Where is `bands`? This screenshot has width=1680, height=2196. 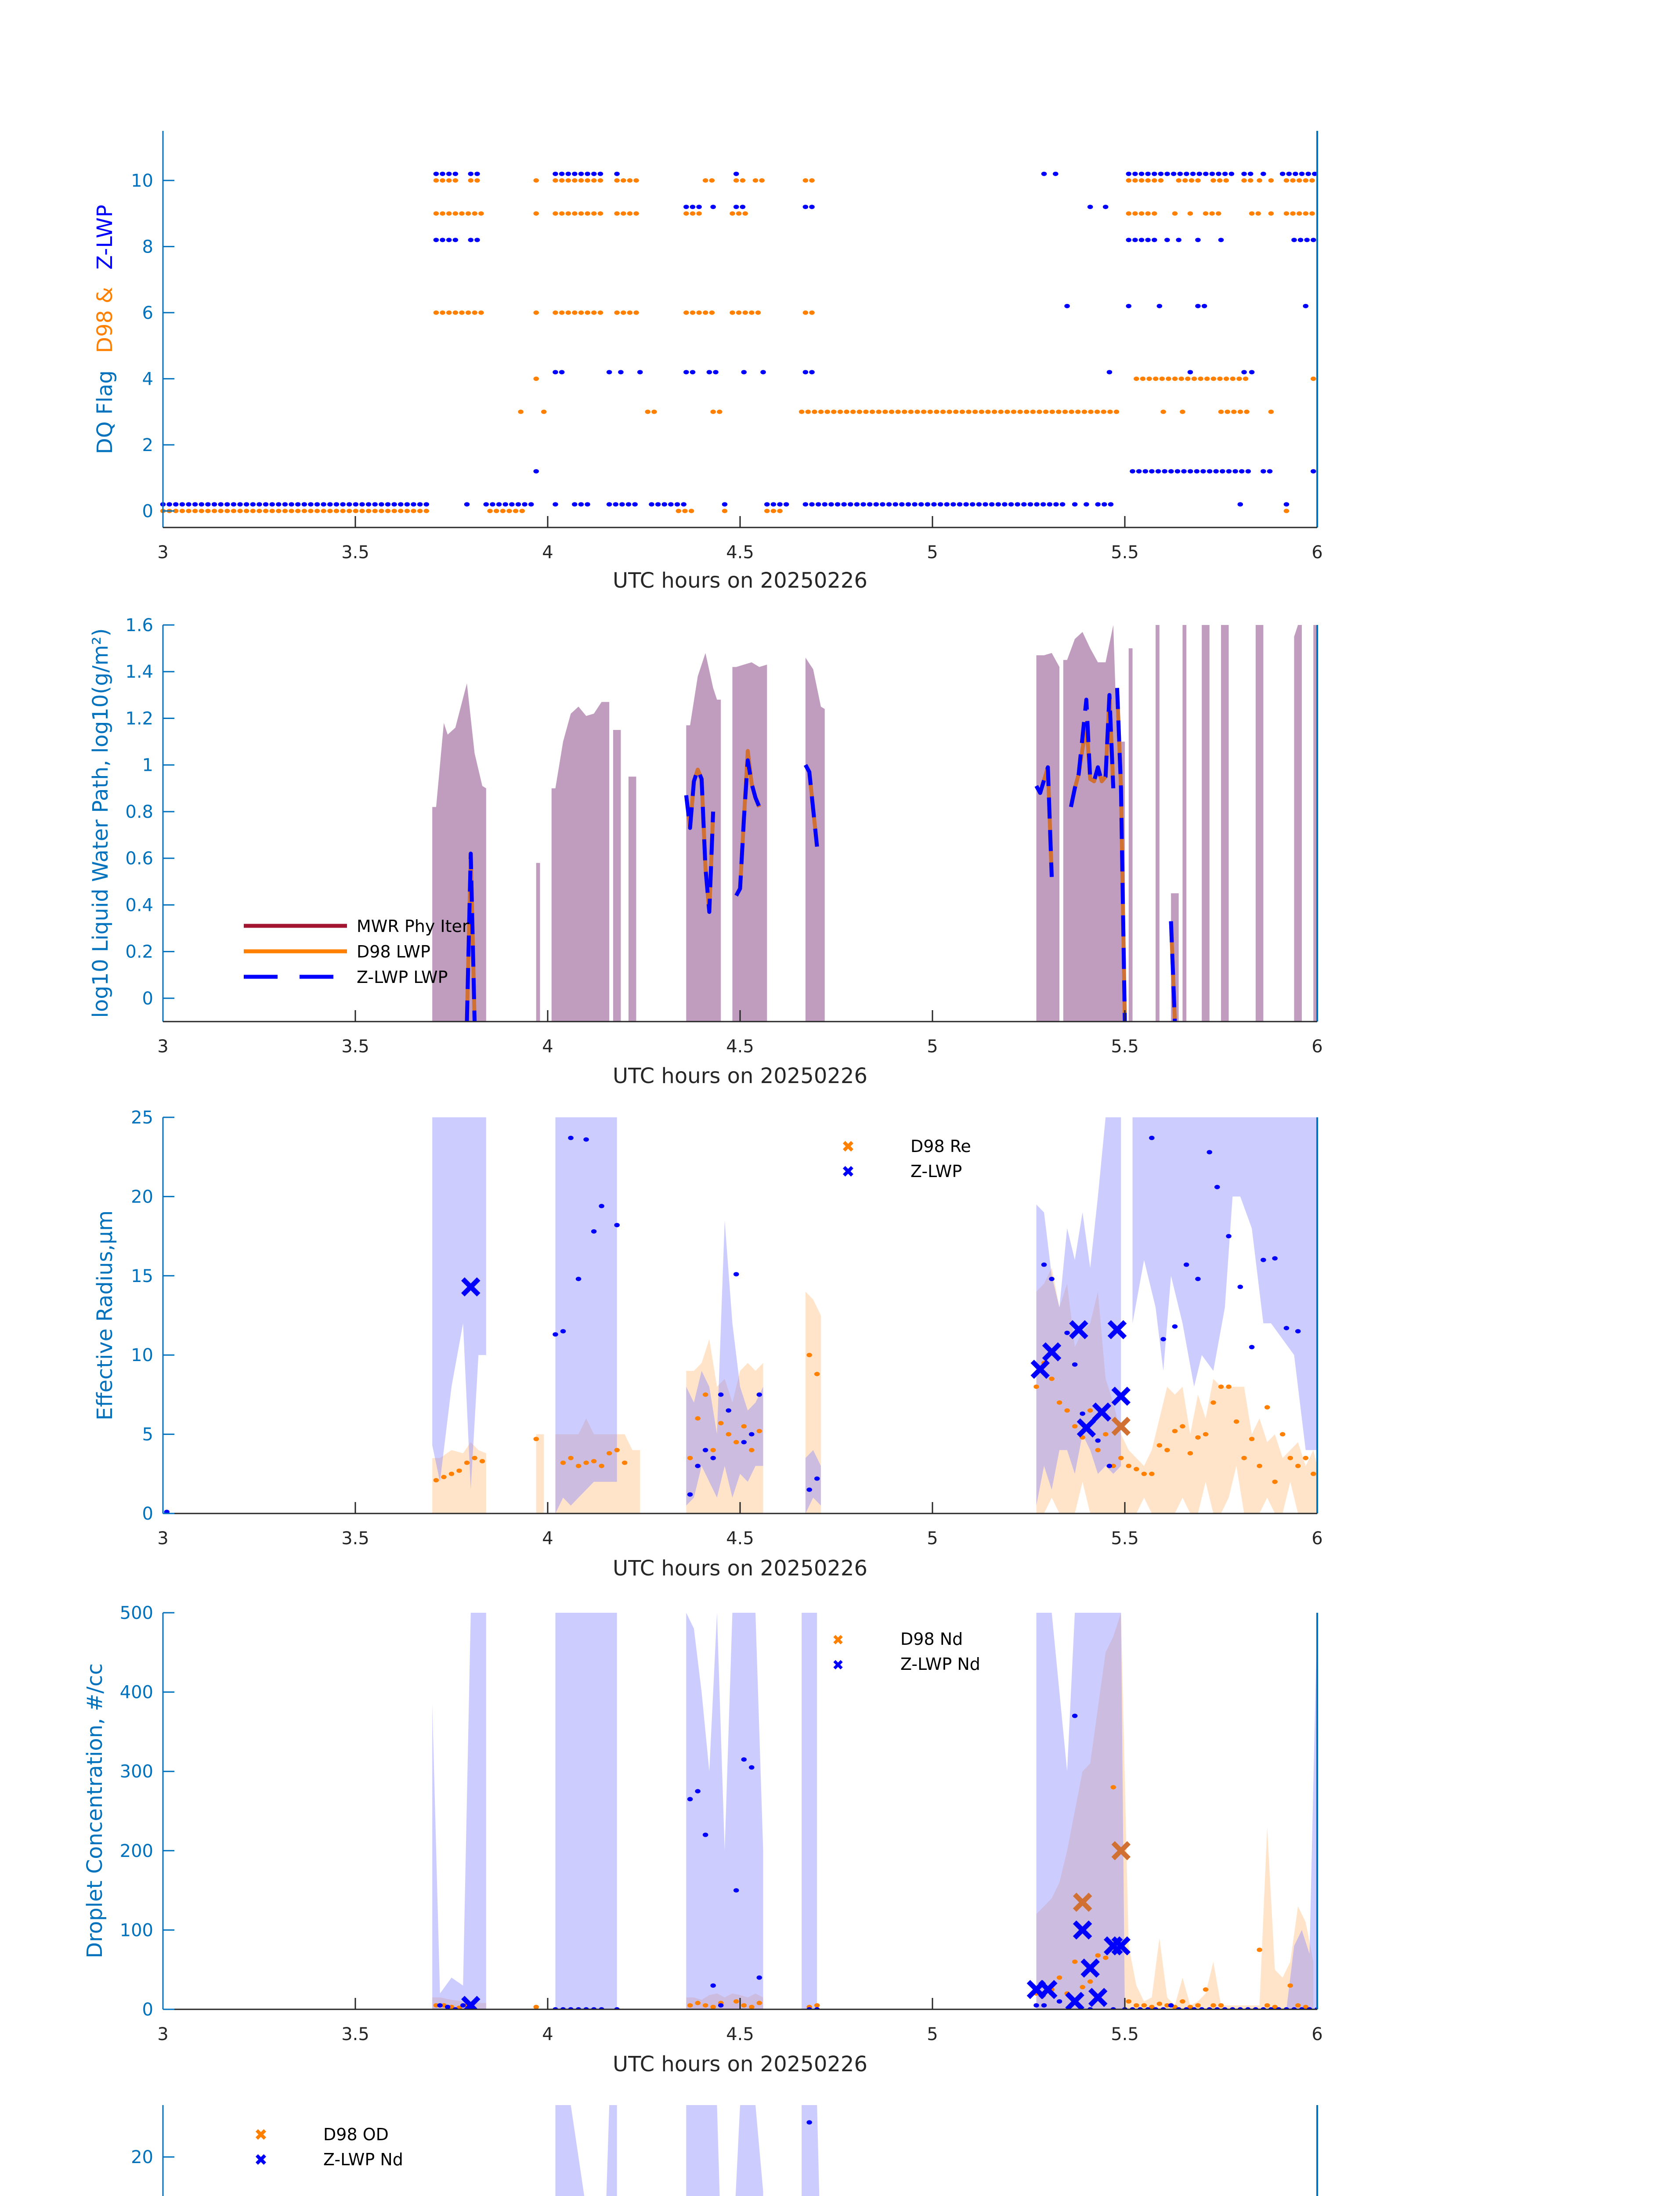
bands is located at coordinates (875, 1811).